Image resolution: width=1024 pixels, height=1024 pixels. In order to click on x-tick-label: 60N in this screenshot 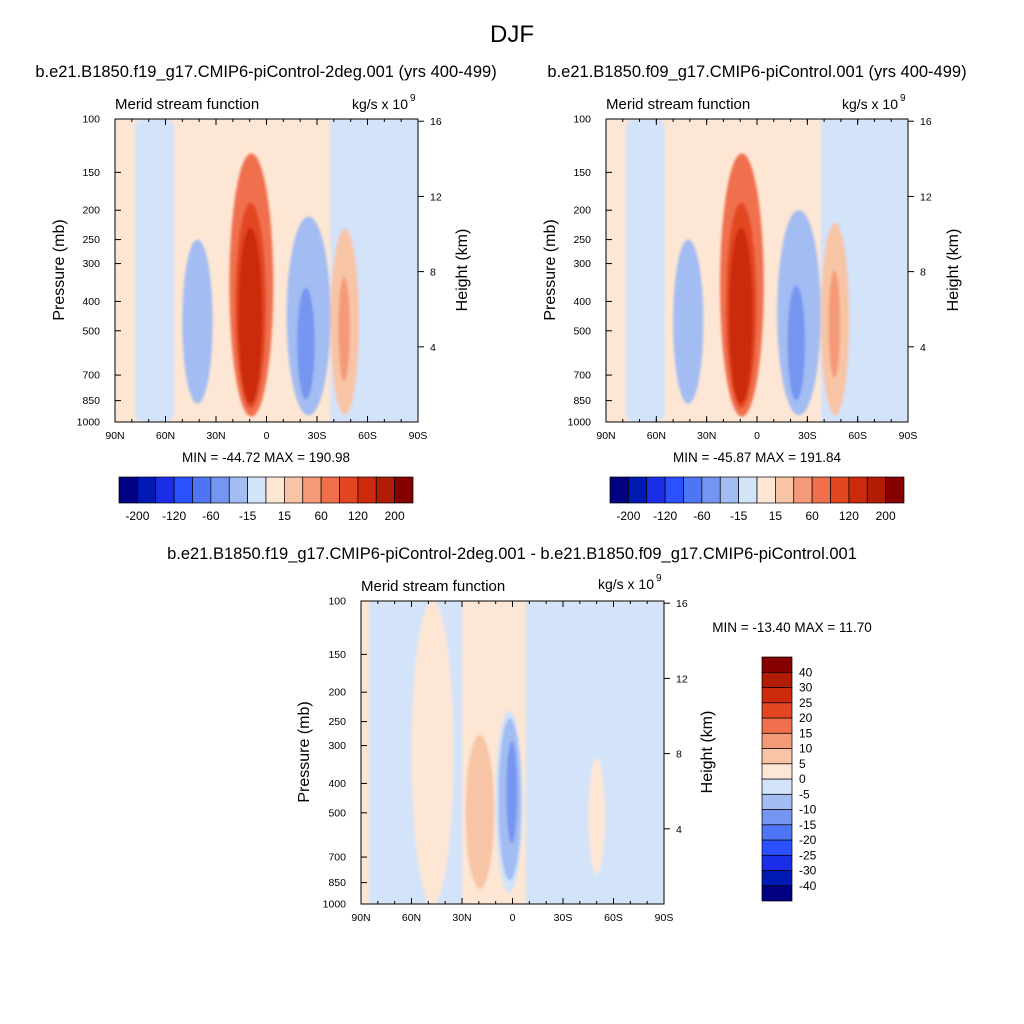, I will do `click(165, 436)`.